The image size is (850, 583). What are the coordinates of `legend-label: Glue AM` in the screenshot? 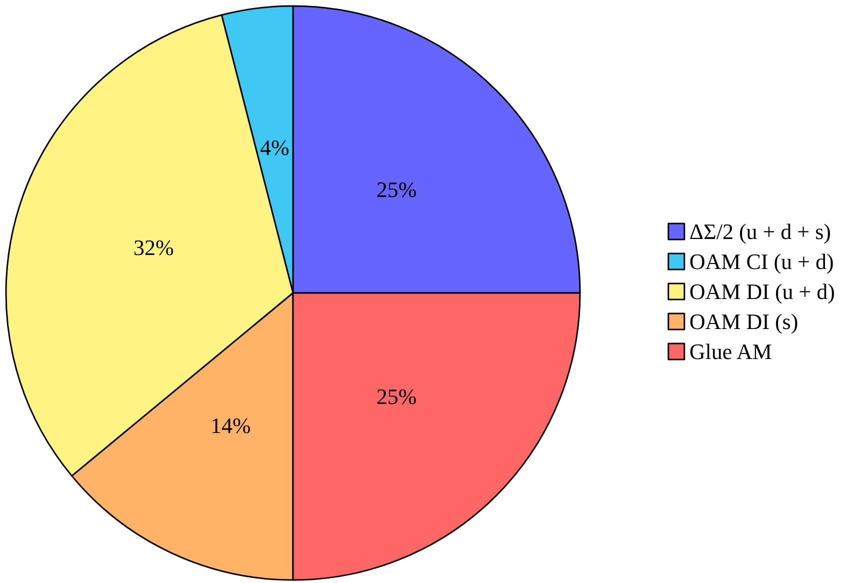 It's located at (730, 351).